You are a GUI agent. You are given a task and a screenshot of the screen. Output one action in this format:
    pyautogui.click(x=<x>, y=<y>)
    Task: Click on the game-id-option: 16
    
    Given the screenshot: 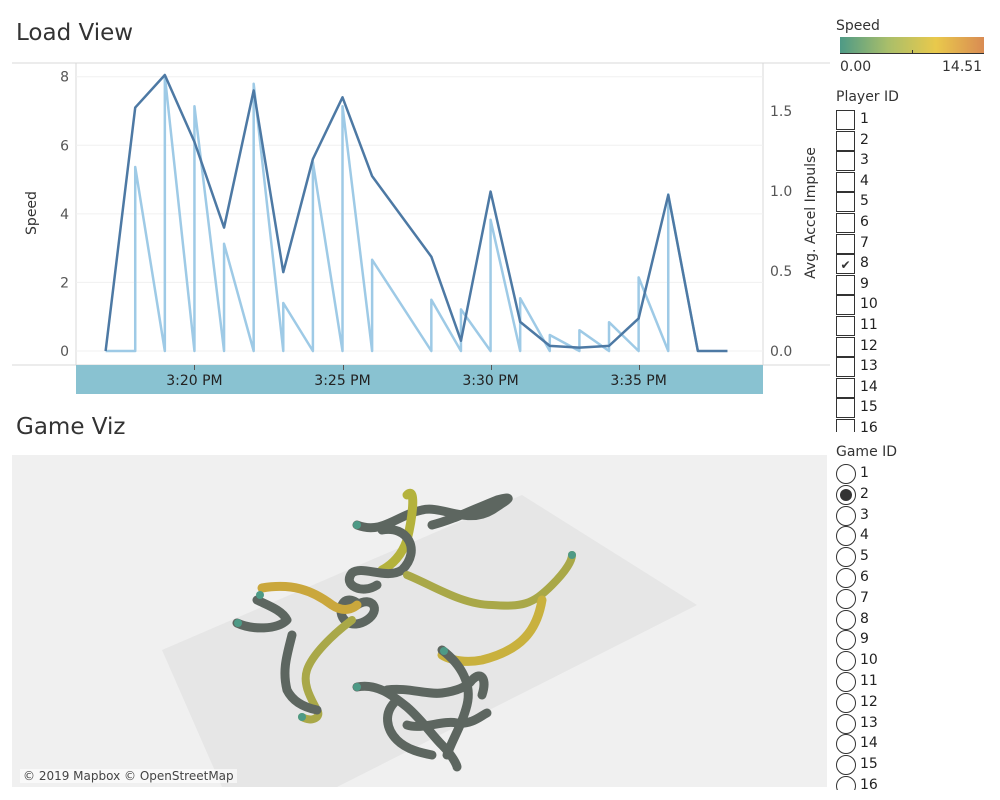 What is the action you would take?
    pyautogui.click(x=916, y=783)
    